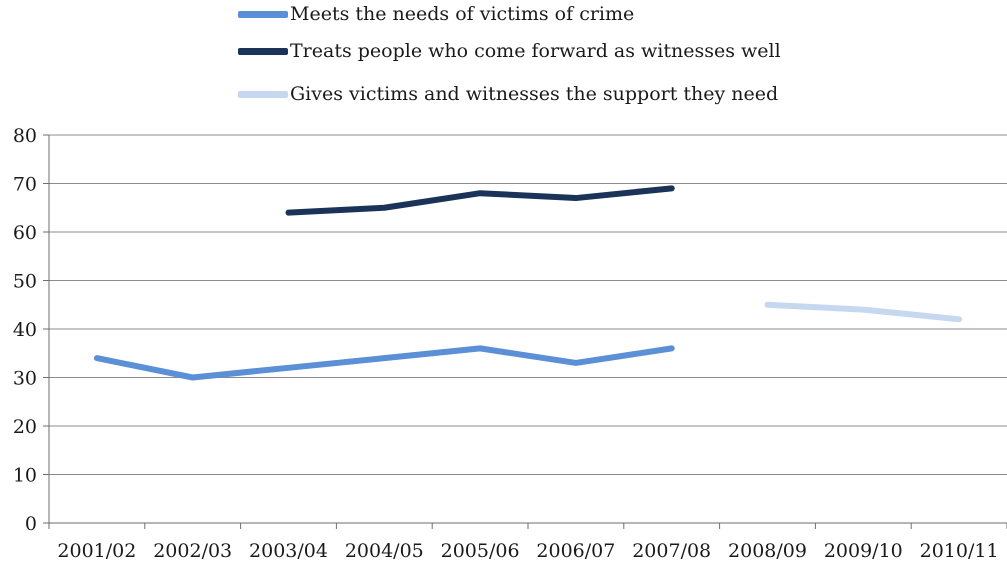 The height and width of the screenshot is (565, 1007). I want to click on x-tick-label: 2008/09, so click(767, 551).